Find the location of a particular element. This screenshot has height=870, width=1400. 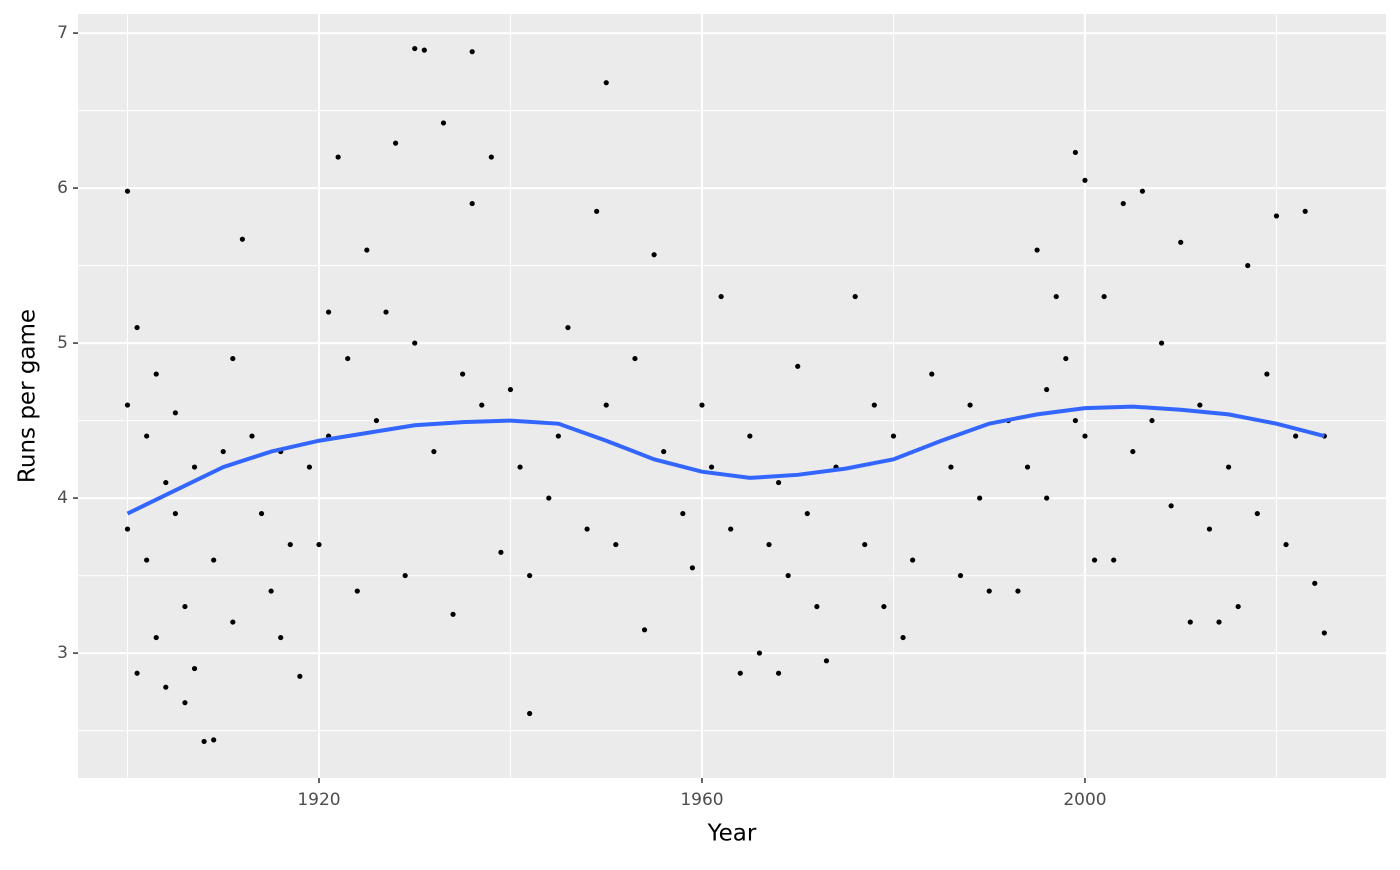

y-tick-label: 5 is located at coordinates (62, 343).